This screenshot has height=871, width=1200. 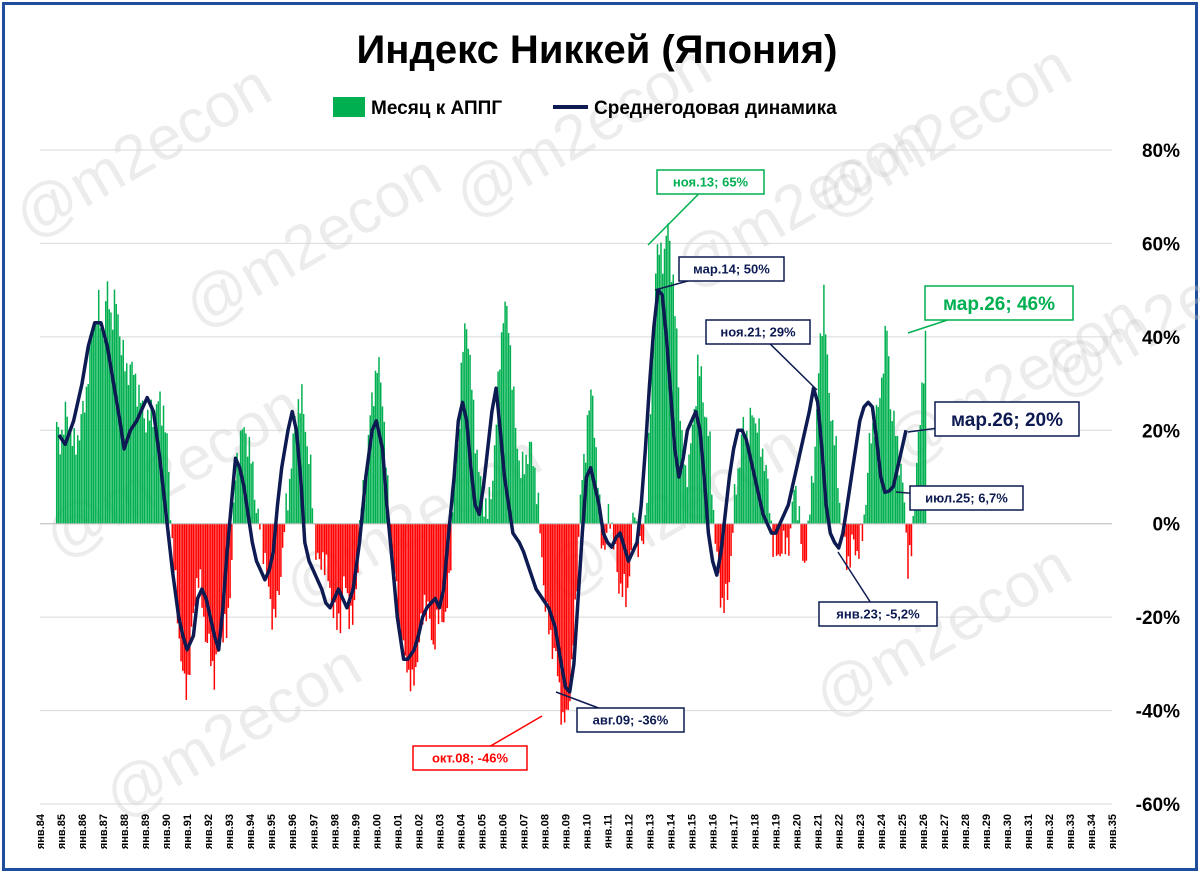 What do you see at coordinates (966, 498) in the screenshot?
I see `annotation-label: июл.25; 6,7%` at bounding box center [966, 498].